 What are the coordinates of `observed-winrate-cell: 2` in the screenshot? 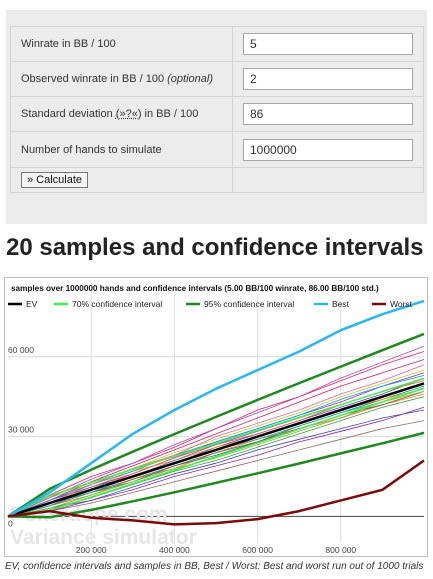 It's located at (328, 79).